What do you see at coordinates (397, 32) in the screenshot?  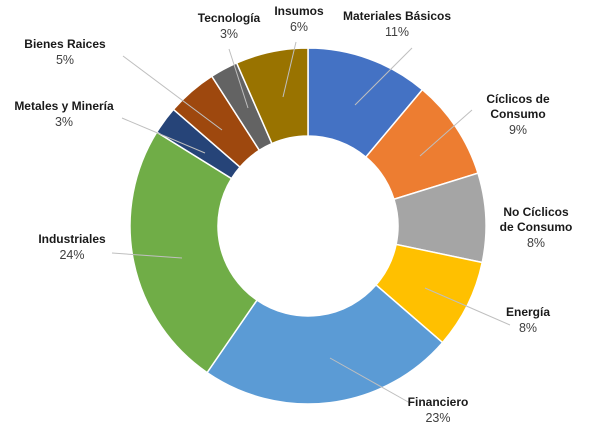 I see `slice-percent-label: 11%` at bounding box center [397, 32].